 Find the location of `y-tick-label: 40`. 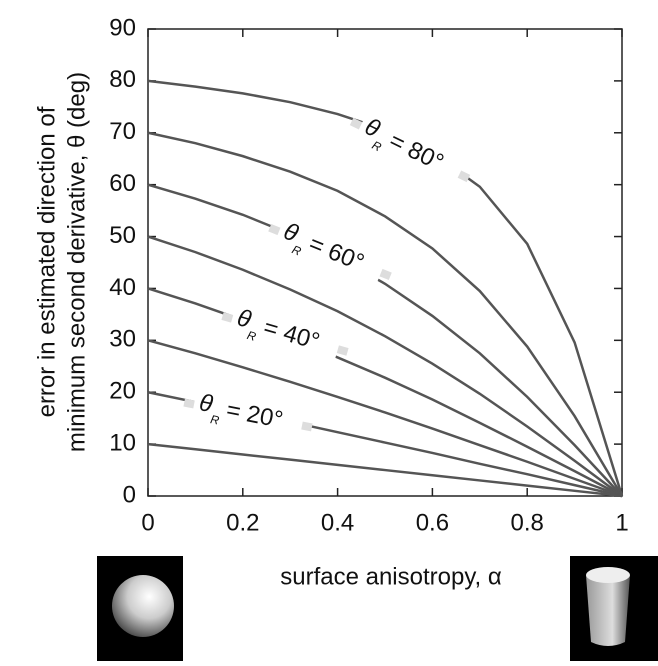

y-tick-label: 40 is located at coordinates (122, 287).